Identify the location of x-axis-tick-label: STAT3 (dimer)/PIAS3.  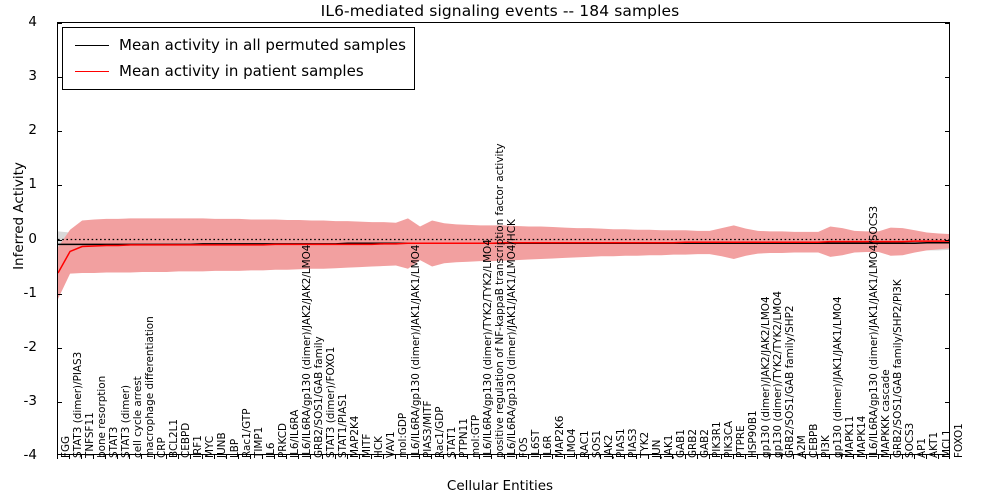
(77, 404).